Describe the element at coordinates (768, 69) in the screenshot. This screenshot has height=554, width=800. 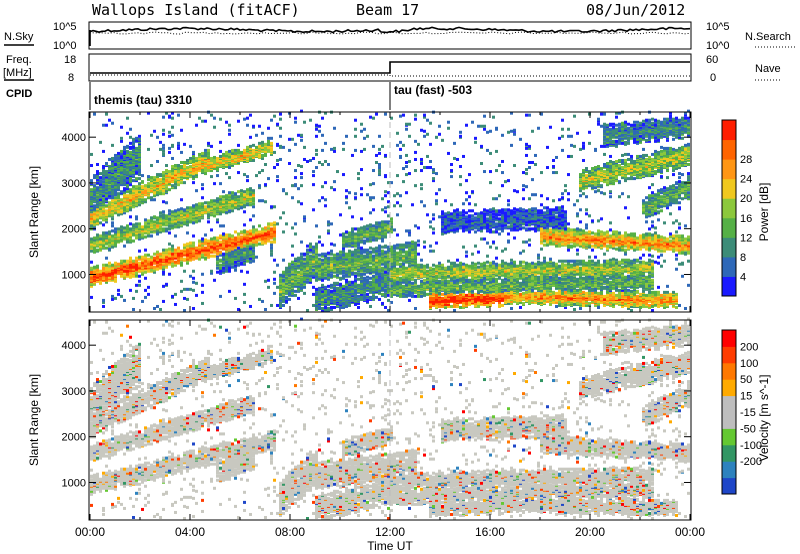
I see `nave-label: Nave` at that location.